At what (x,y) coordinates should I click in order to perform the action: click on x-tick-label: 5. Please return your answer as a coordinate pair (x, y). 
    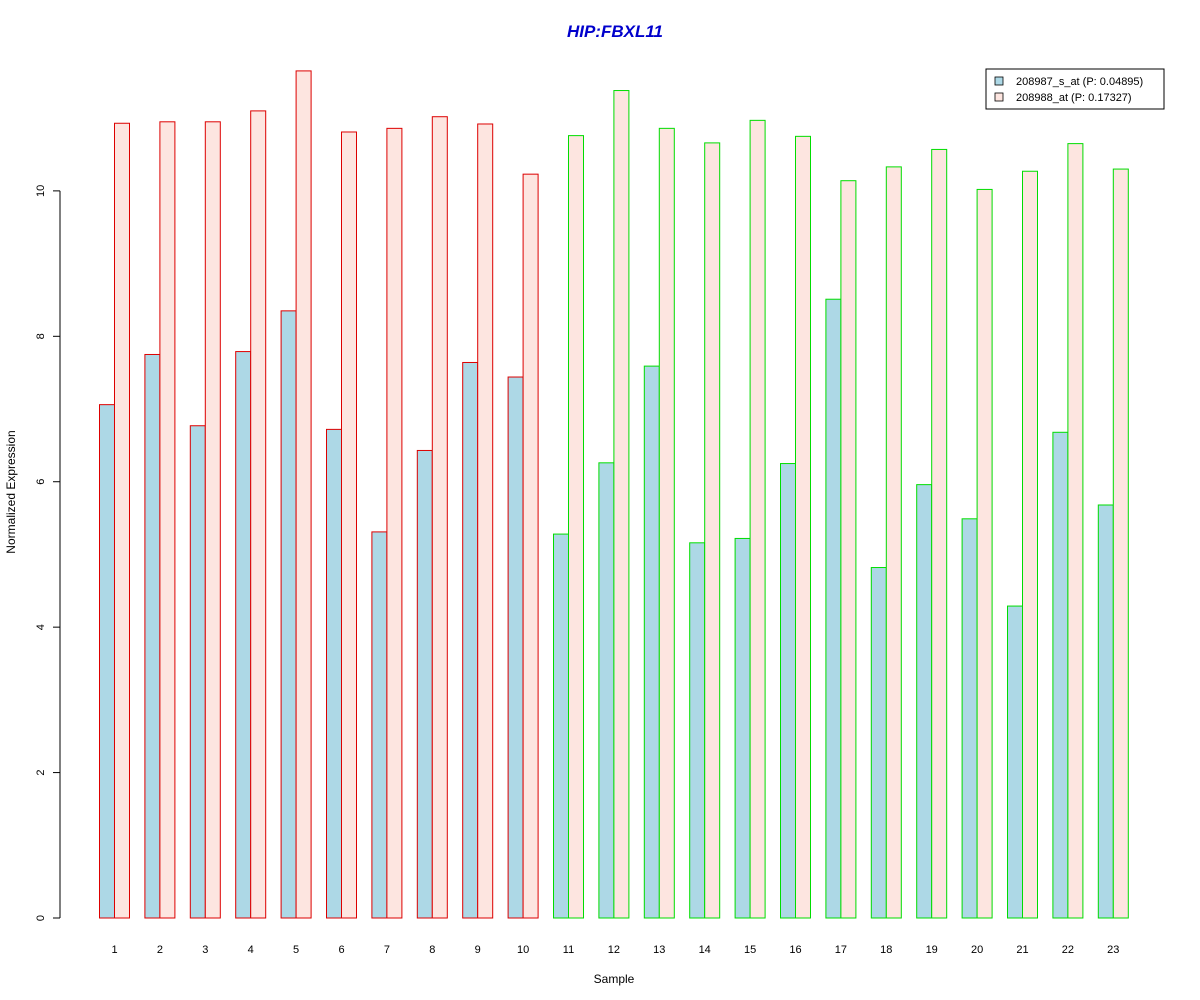
    Looking at the image, I should click on (296, 950).